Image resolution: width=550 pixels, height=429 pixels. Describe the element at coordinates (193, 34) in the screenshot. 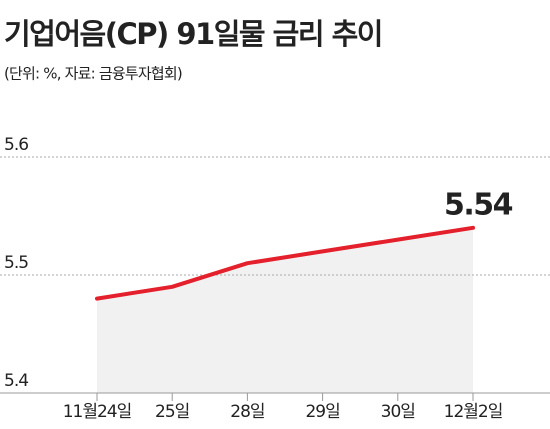

I see `chart-title: 기업어음(CP) 91일물 금리 추이` at that location.